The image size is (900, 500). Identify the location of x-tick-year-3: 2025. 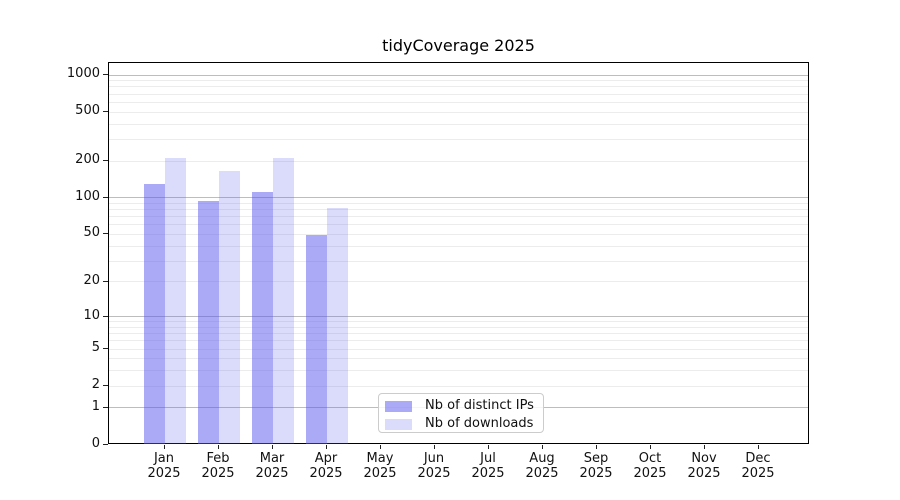
(326, 473).